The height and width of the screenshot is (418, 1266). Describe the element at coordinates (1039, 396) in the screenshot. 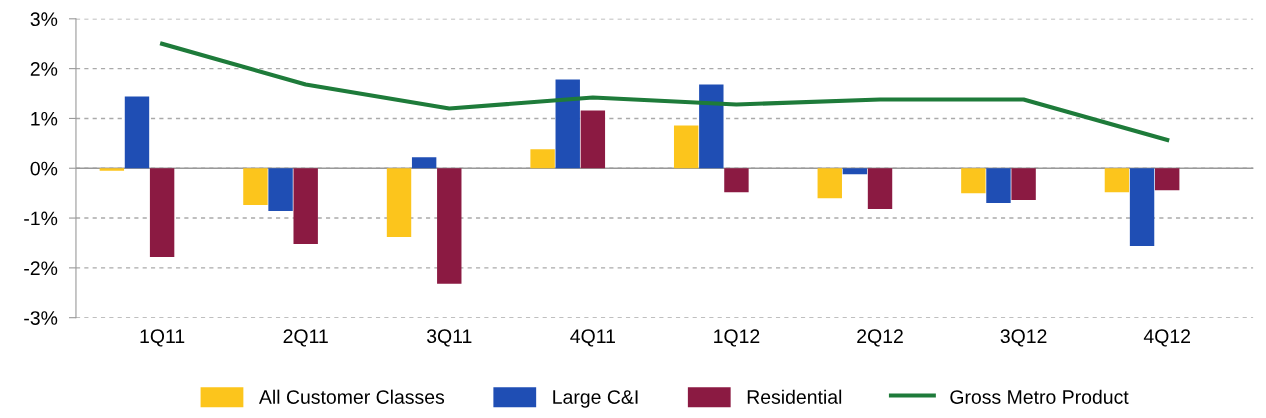

I see `legend-label: Gross Metro Product` at that location.